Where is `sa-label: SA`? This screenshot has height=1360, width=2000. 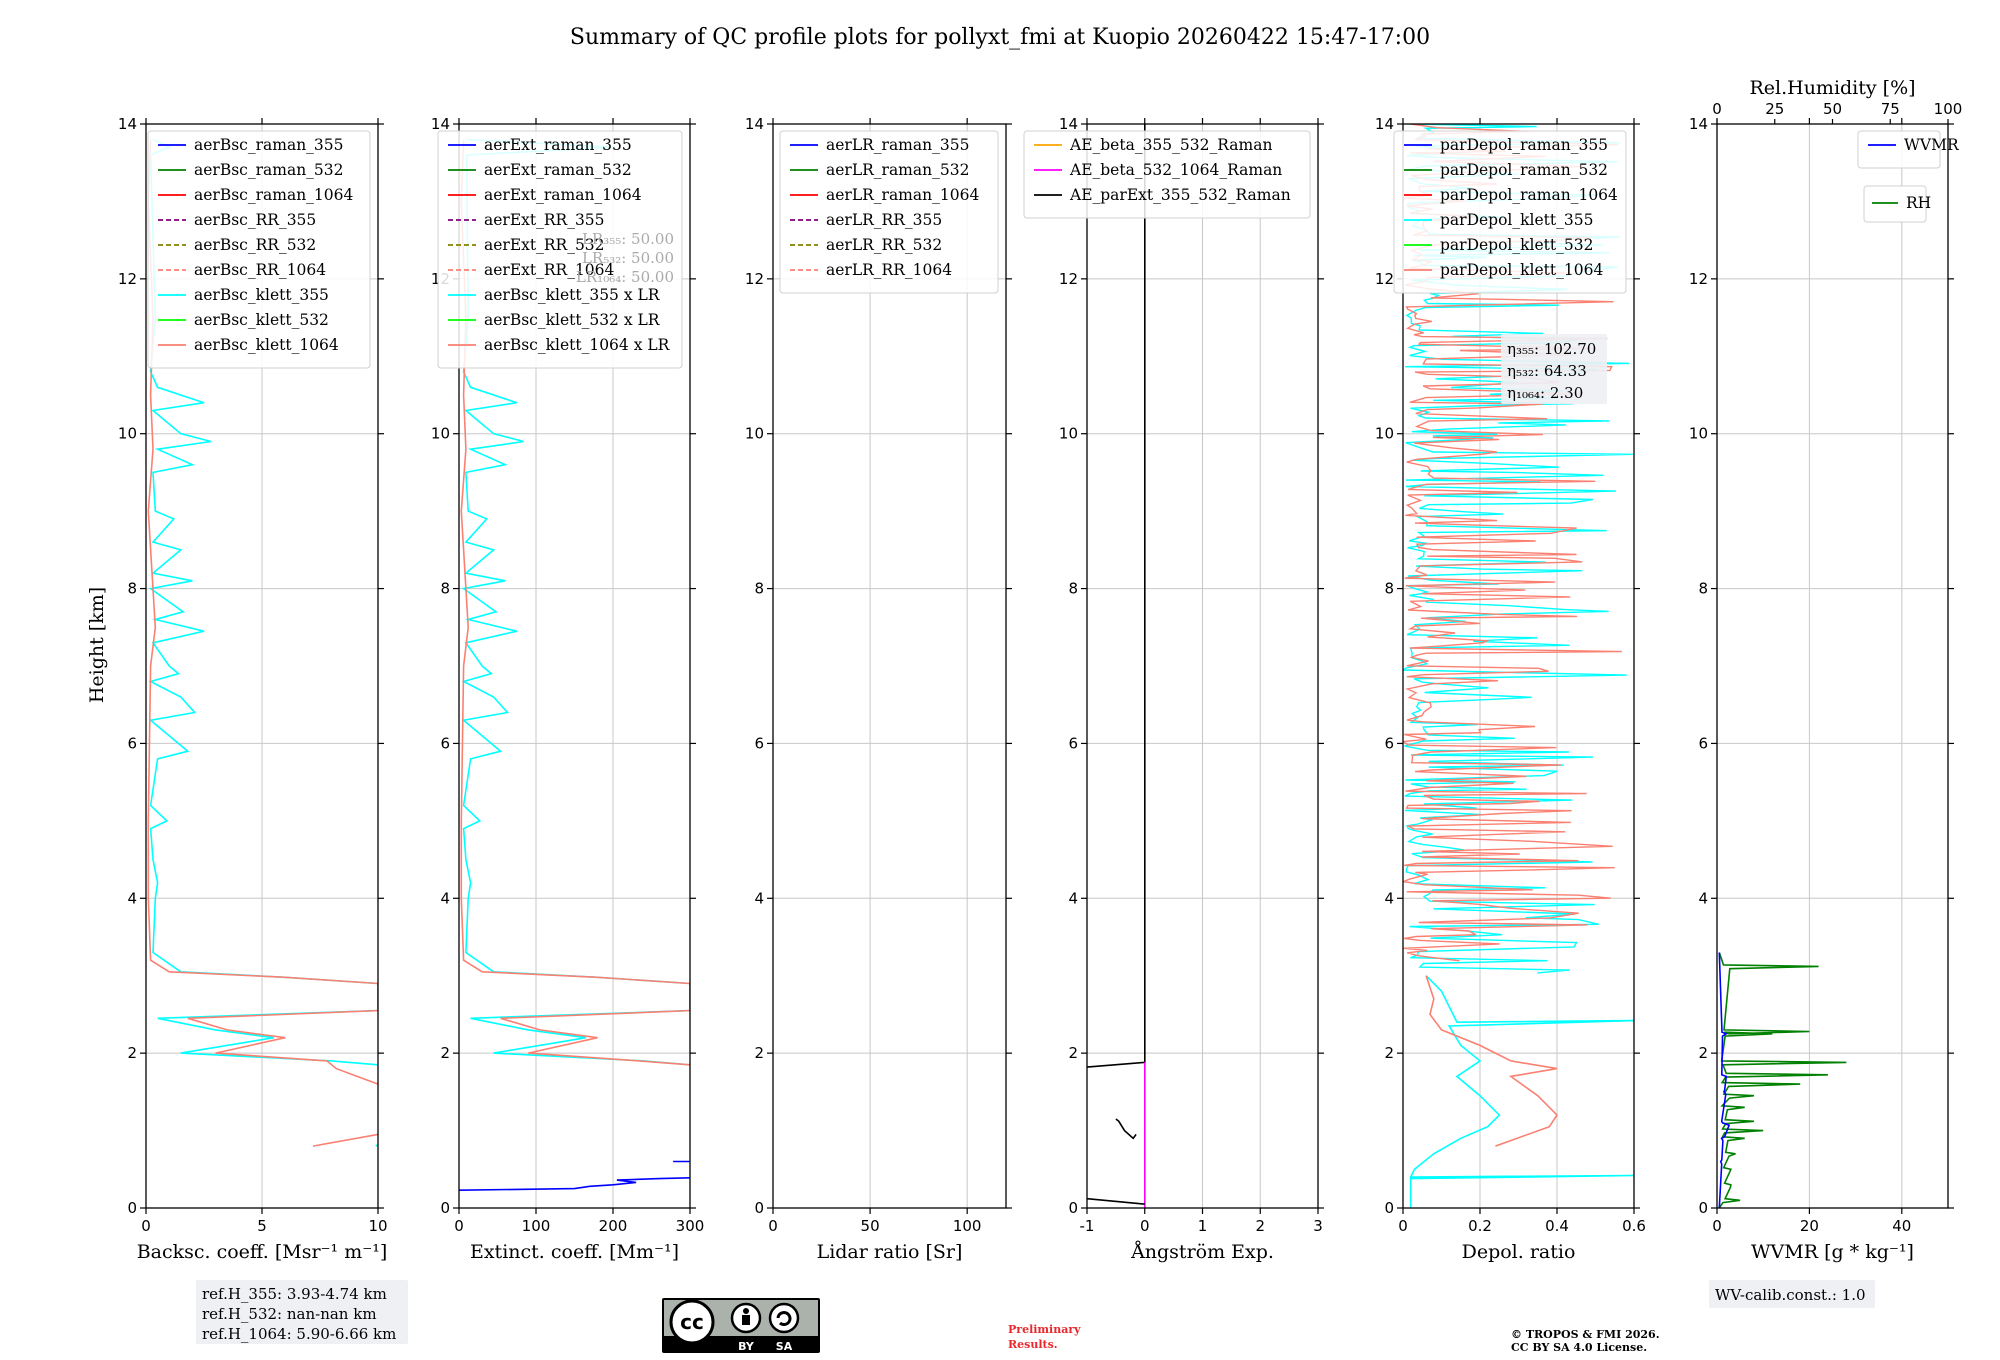 sa-label: SA is located at coordinates (784, 1346).